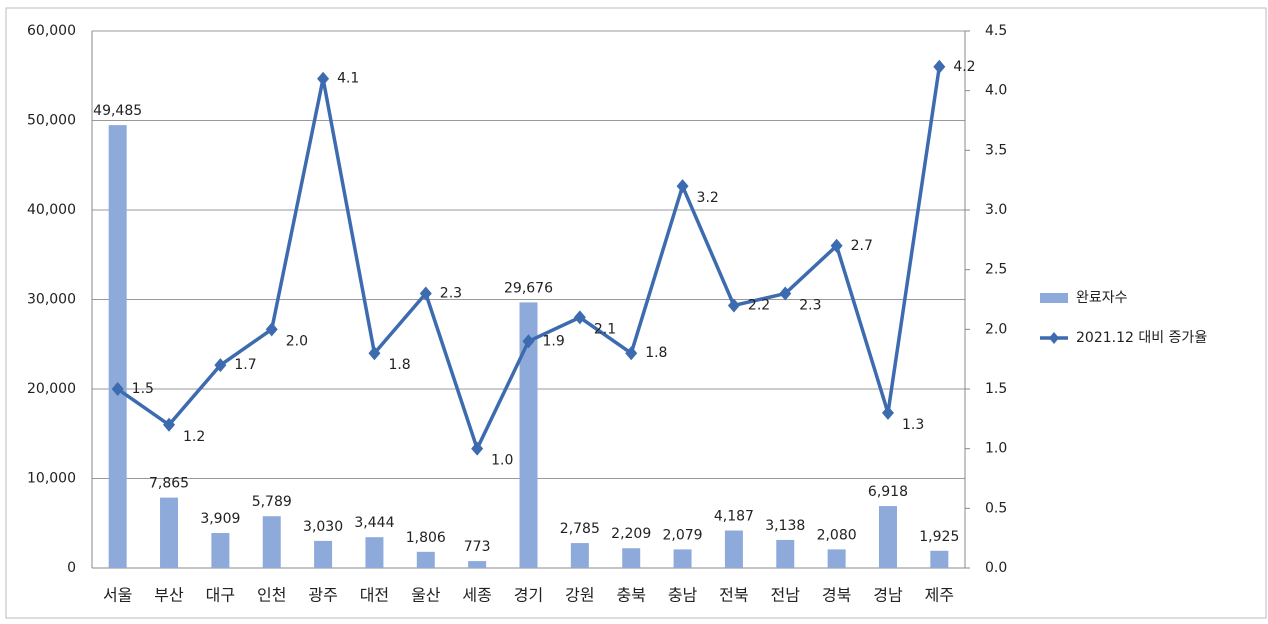 The width and height of the screenshot is (1268, 624). I want to click on data-label: 4,187, so click(734, 517).